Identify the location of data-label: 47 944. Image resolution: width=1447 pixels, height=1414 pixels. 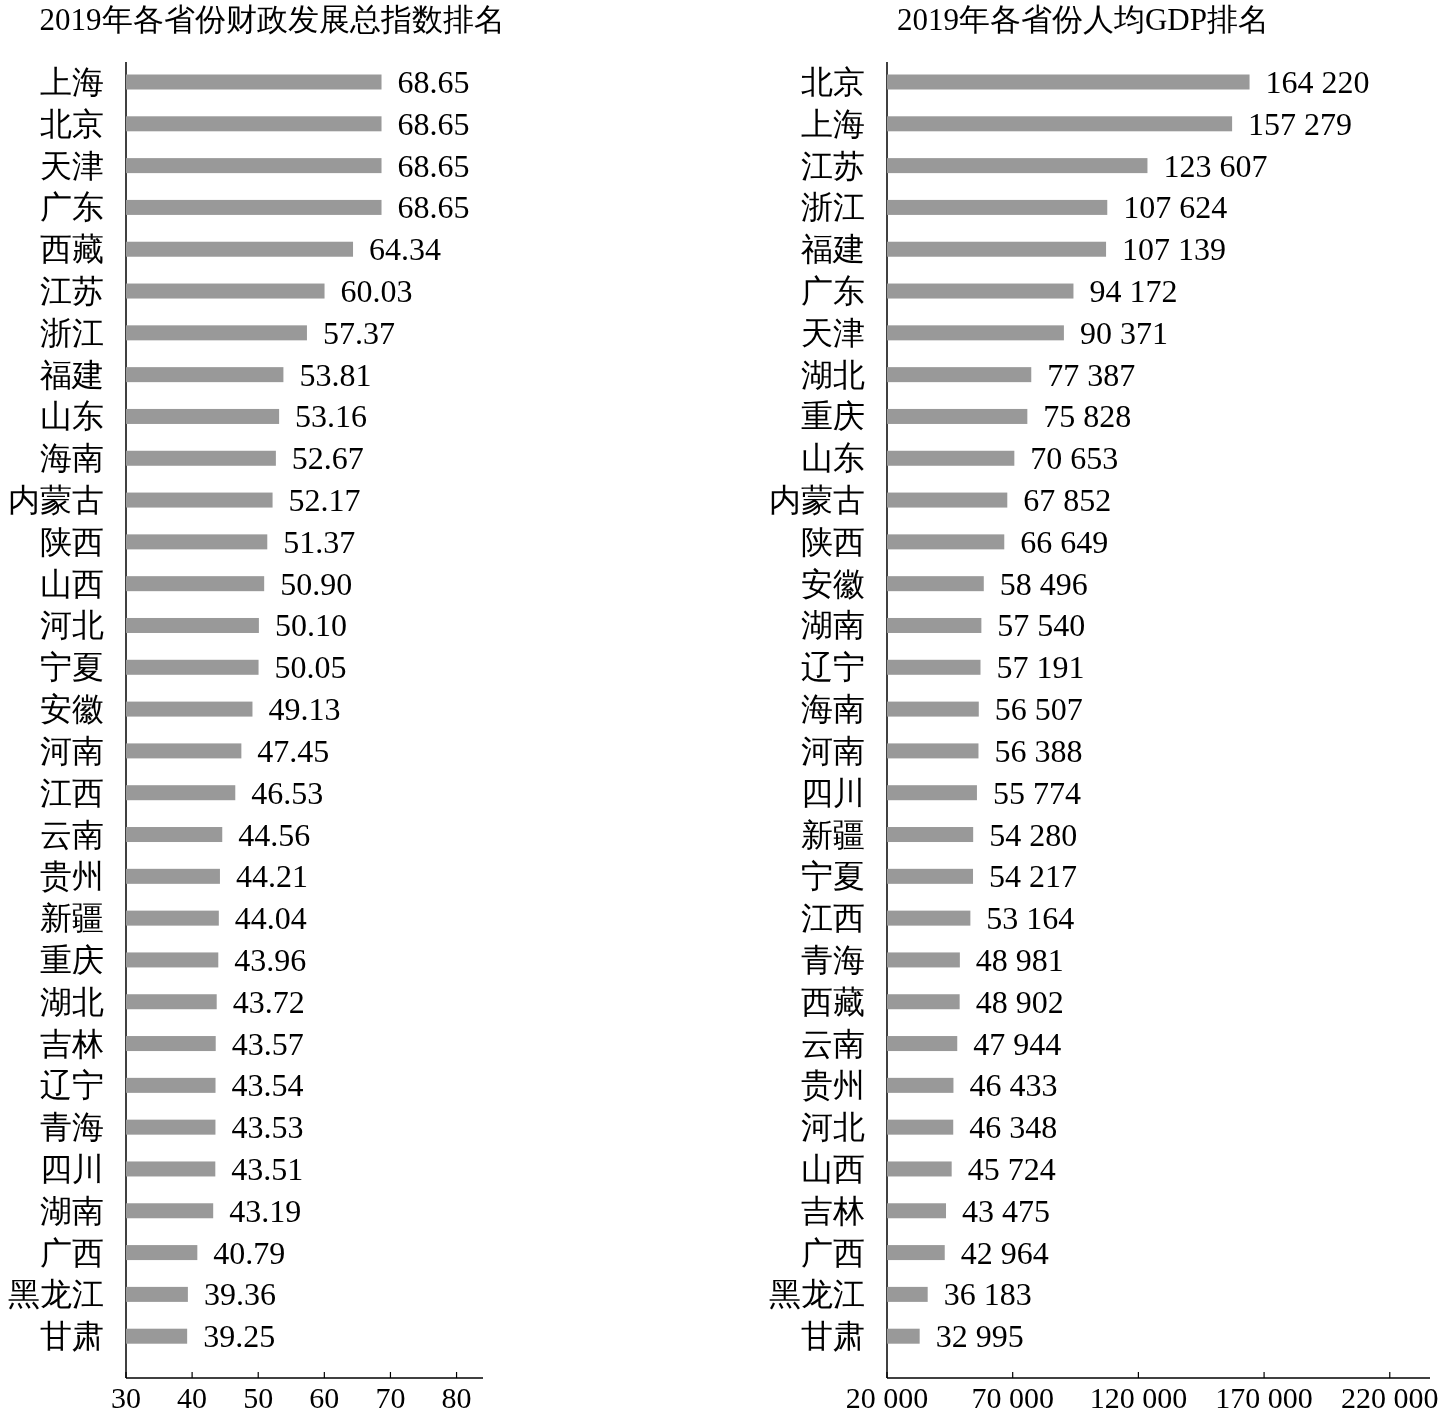
(1017, 1043).